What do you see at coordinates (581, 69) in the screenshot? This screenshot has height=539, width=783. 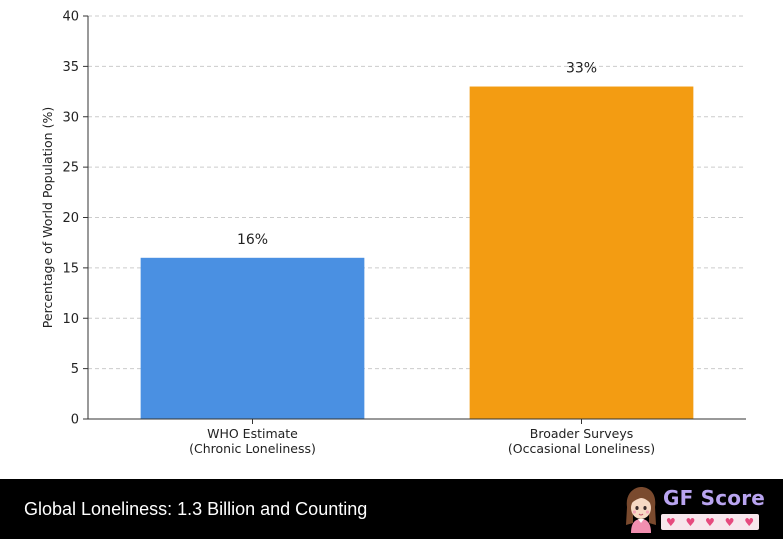 I see `bar-value-label: 33%` at bounding box center [581, 69].